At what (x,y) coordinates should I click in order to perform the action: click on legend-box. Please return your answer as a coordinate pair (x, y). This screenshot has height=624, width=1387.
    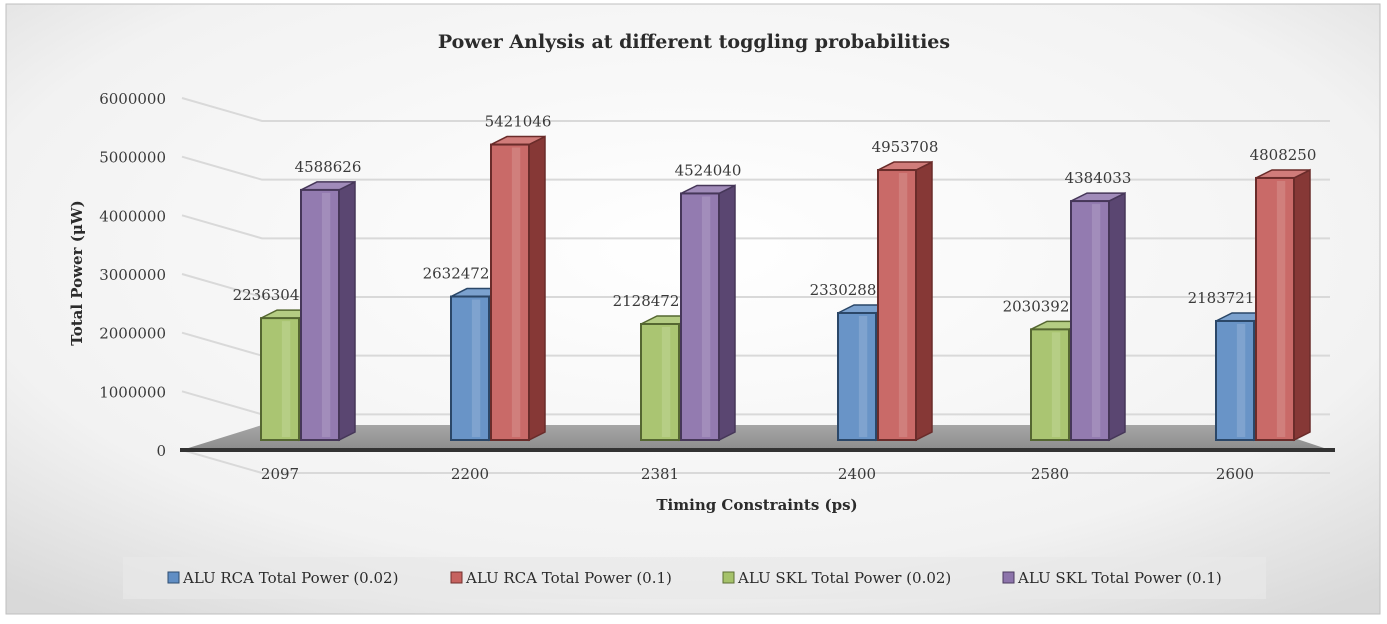
    Looking at the image, I should click on (694, 578).